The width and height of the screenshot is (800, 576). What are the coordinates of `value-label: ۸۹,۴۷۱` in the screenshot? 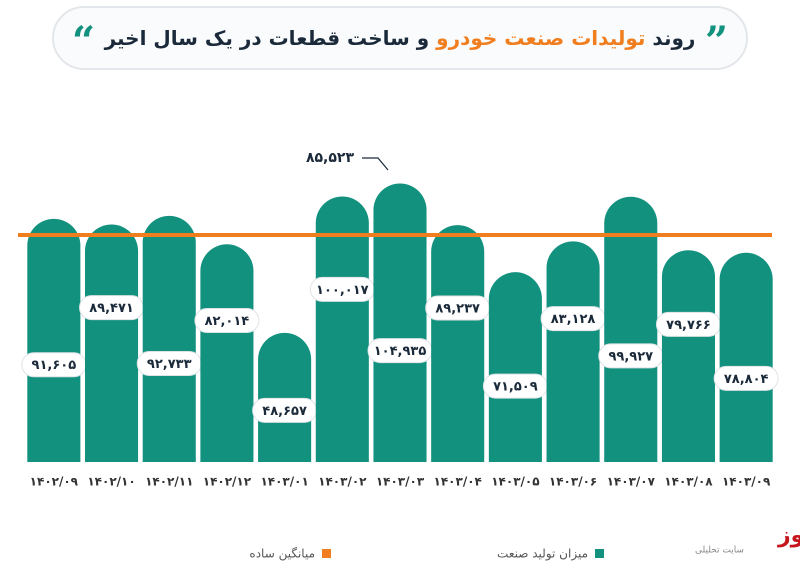 It's located at (111, 308).